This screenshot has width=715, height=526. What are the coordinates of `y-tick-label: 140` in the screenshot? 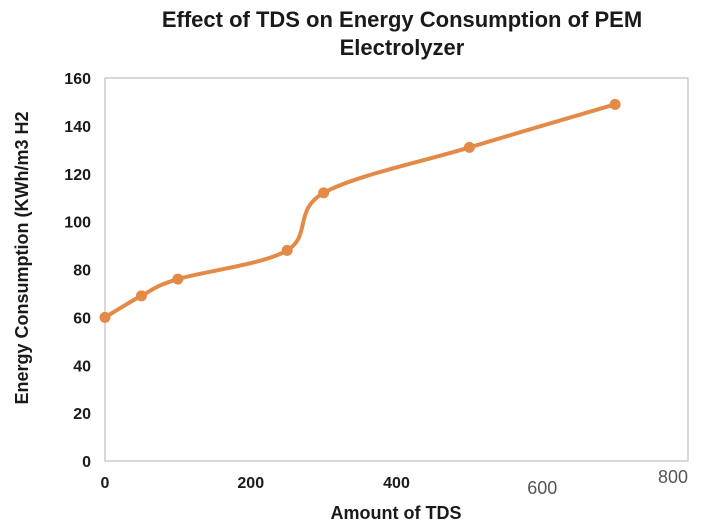 It's located at (77, 127).